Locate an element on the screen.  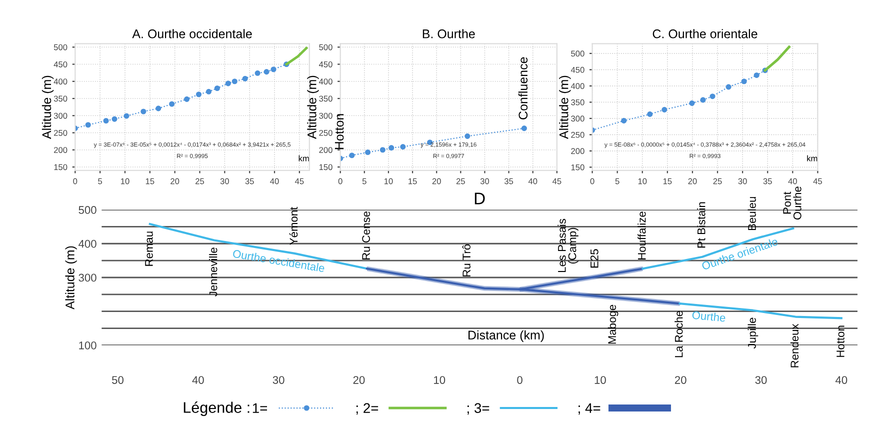
annotation: Beuleu is located at coordinates (752, 213).